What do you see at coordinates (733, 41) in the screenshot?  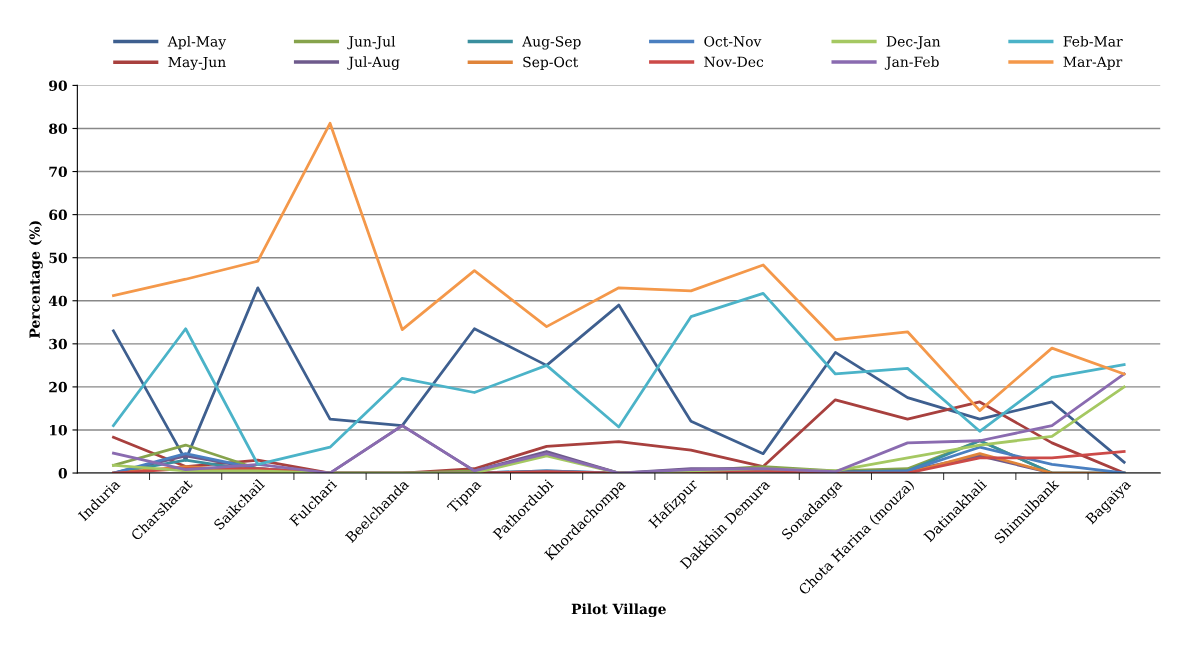 I see `legend-label: Oct-Nov` at bounding box center [733, 41].